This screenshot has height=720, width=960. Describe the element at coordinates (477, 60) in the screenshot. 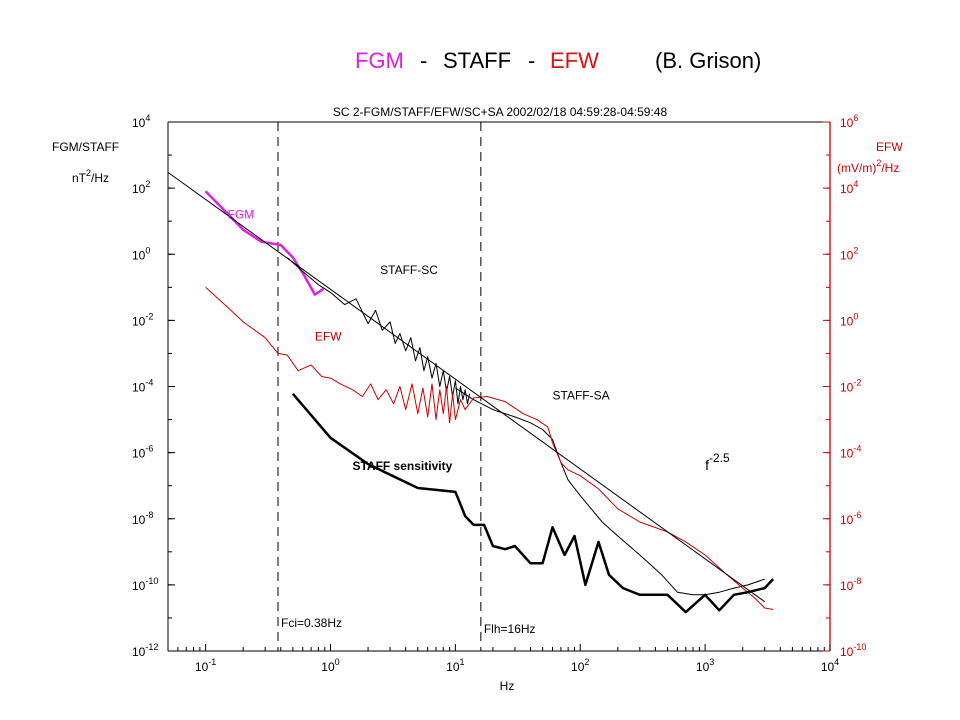

I see `heading-staff: STAFF` at that location.